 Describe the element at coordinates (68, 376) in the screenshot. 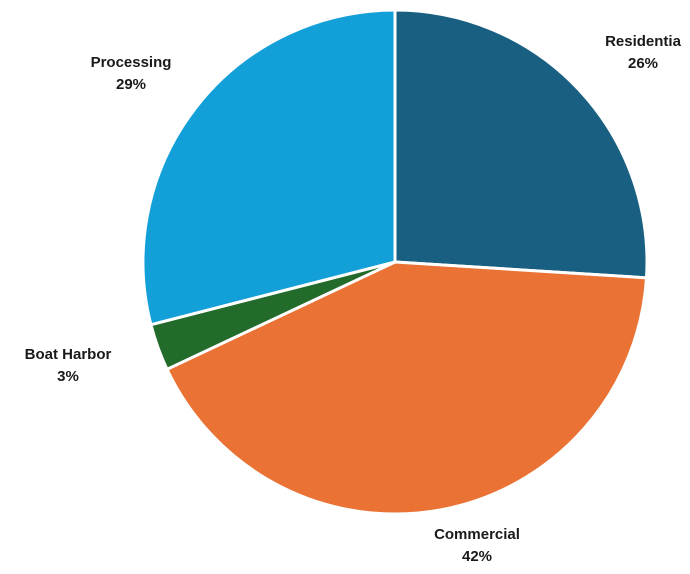

I see `slice-value-boat-harbor: 3%` at that location.